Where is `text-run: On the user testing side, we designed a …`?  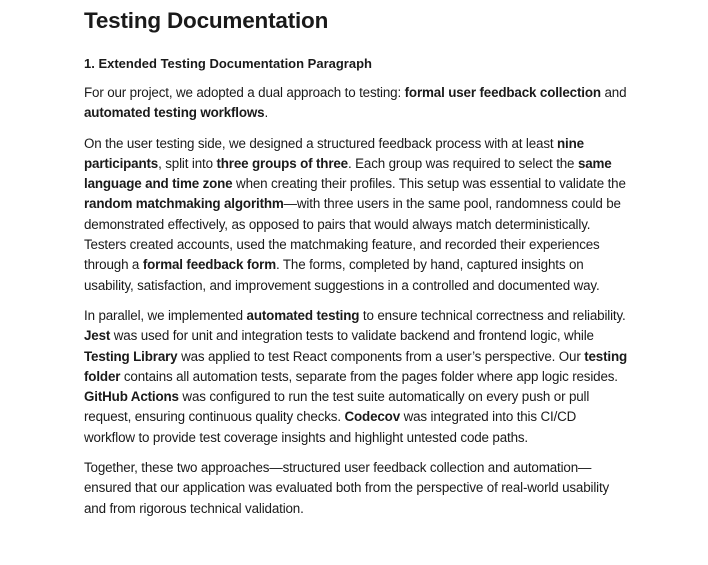
text-run: On the user testing side, we designed a … is located at coordinates (321, 143).